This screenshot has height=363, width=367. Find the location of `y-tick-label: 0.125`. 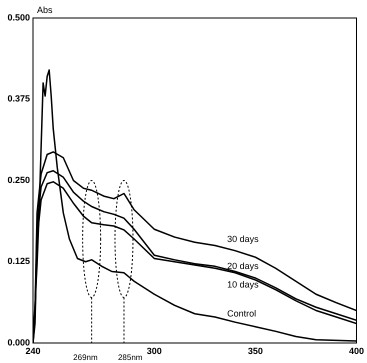

y-tick-label: 0.125 is located at coordinates (18, 261).